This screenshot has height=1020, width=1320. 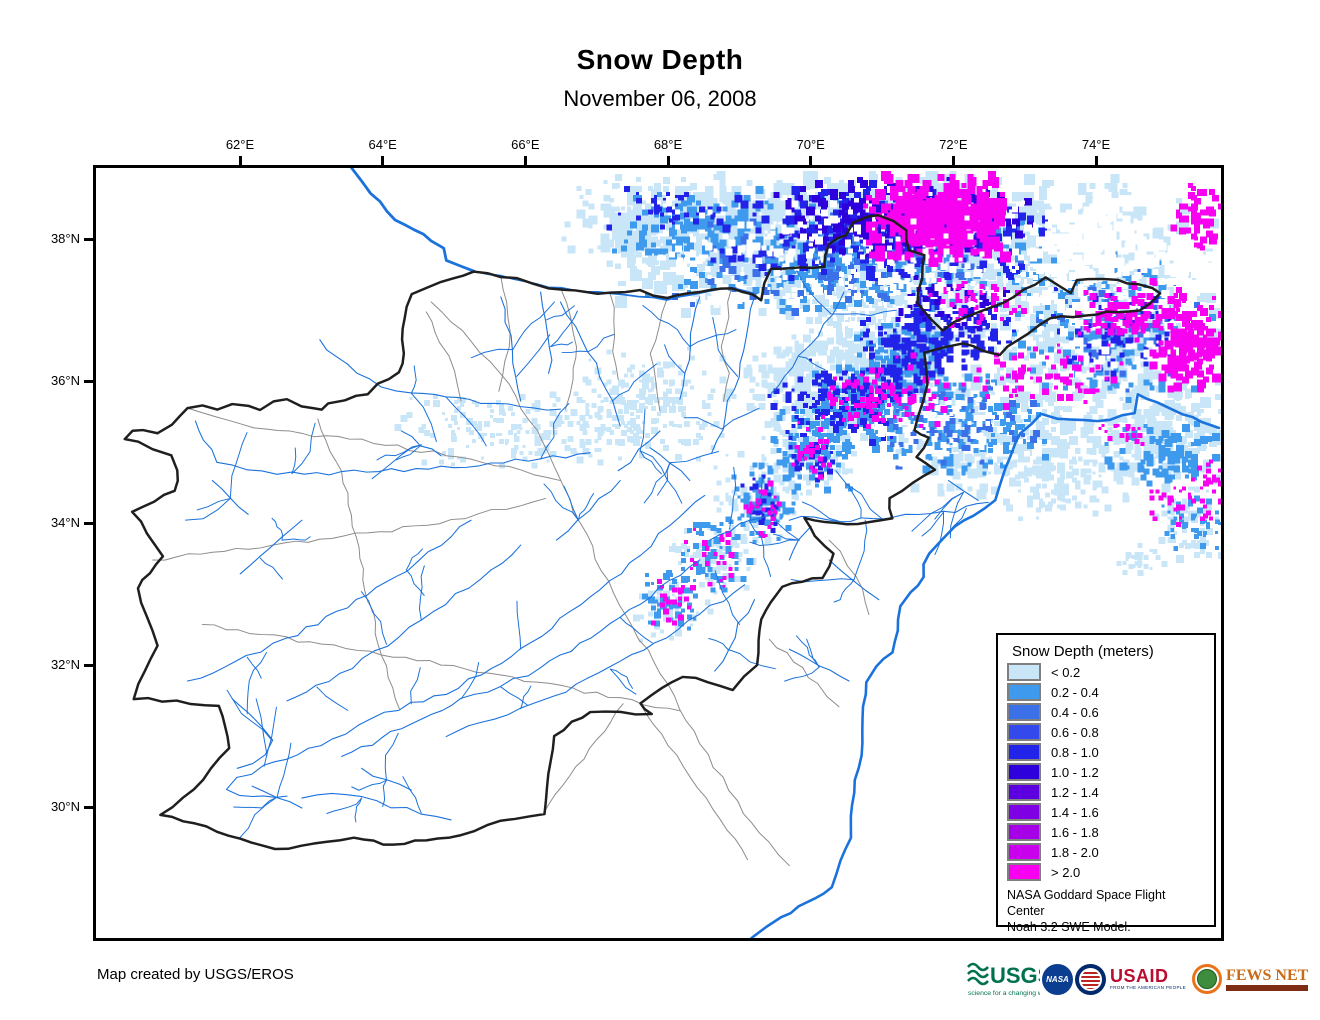 What do you see at coordinates (660, 98) in the screenshot?
I see `page-subtitle: November 06, 2008` at bounding box center [660, 98].